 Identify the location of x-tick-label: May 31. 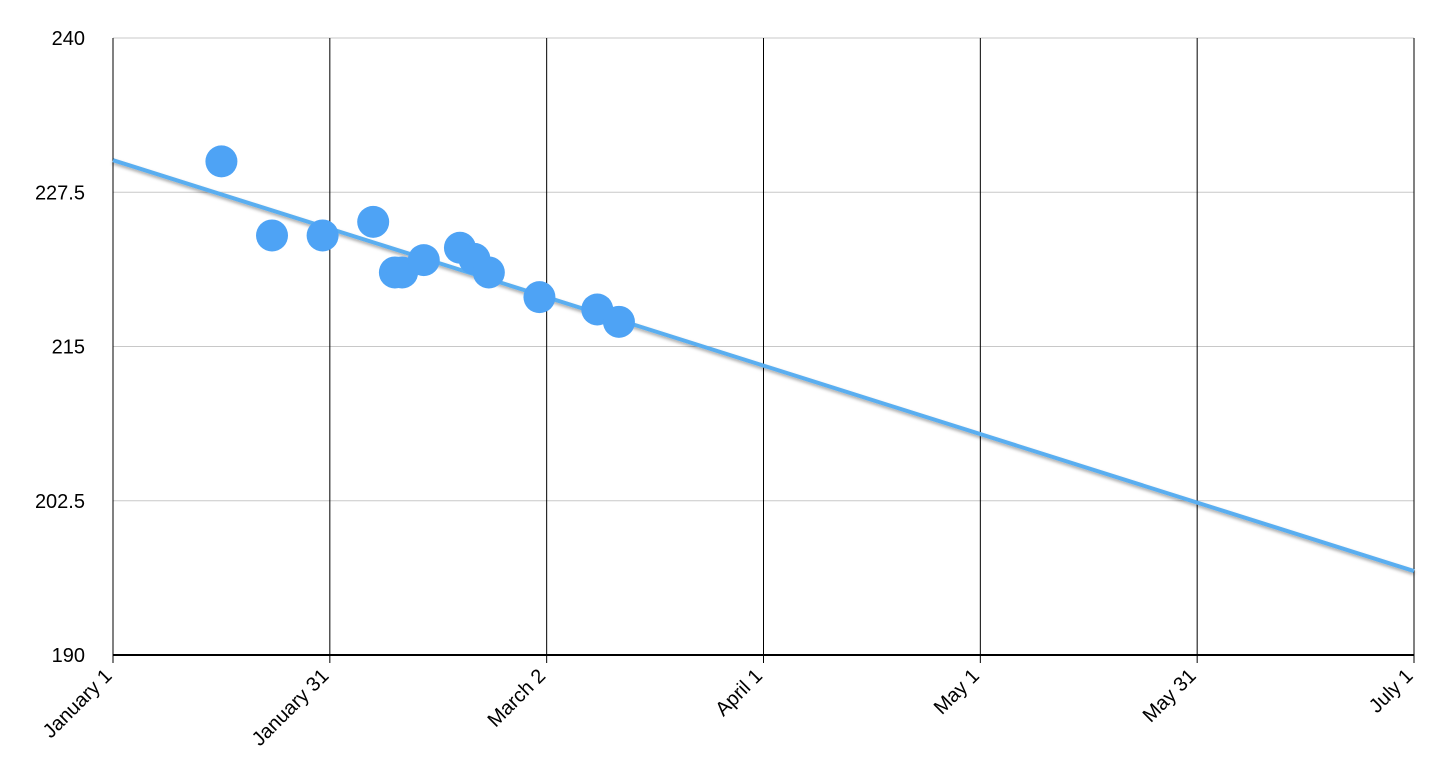
(1170, 696).